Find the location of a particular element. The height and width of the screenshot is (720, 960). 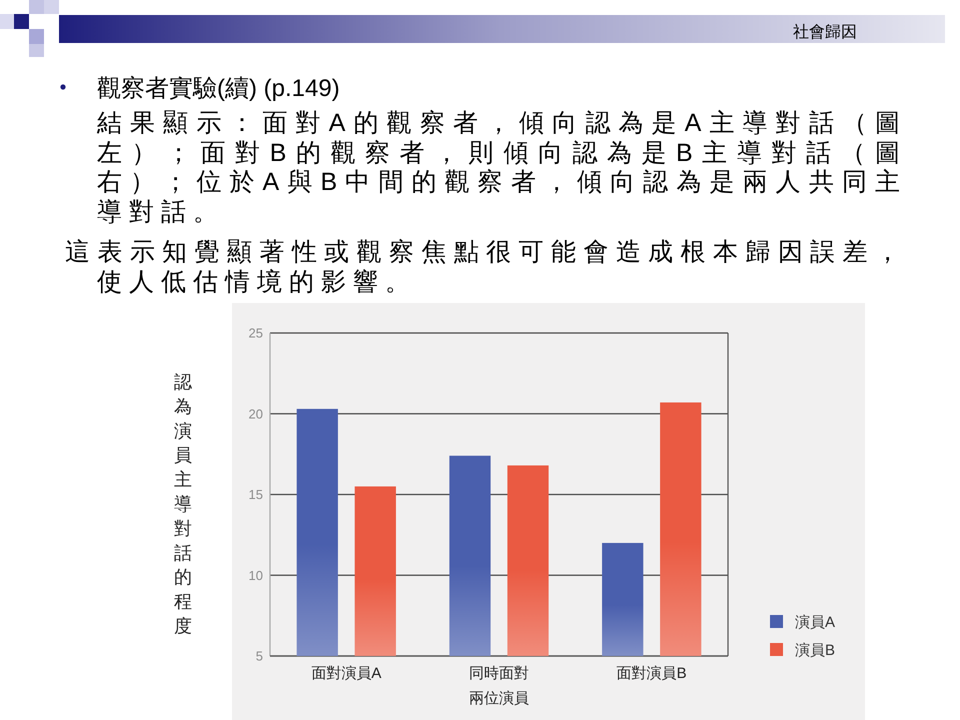

chart-title: 觀察者實驗(續) (p.149) is located at coordinates (218, 88).